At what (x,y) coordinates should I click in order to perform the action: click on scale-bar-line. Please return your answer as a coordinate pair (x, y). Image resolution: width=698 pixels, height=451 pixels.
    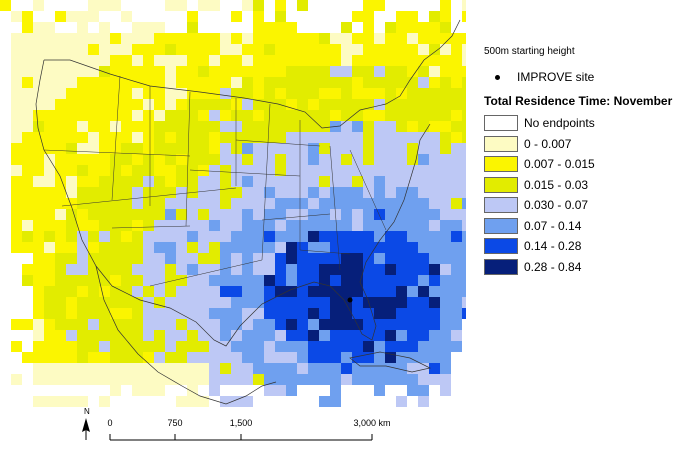
    Looking at the image, I should click on (241, 437).